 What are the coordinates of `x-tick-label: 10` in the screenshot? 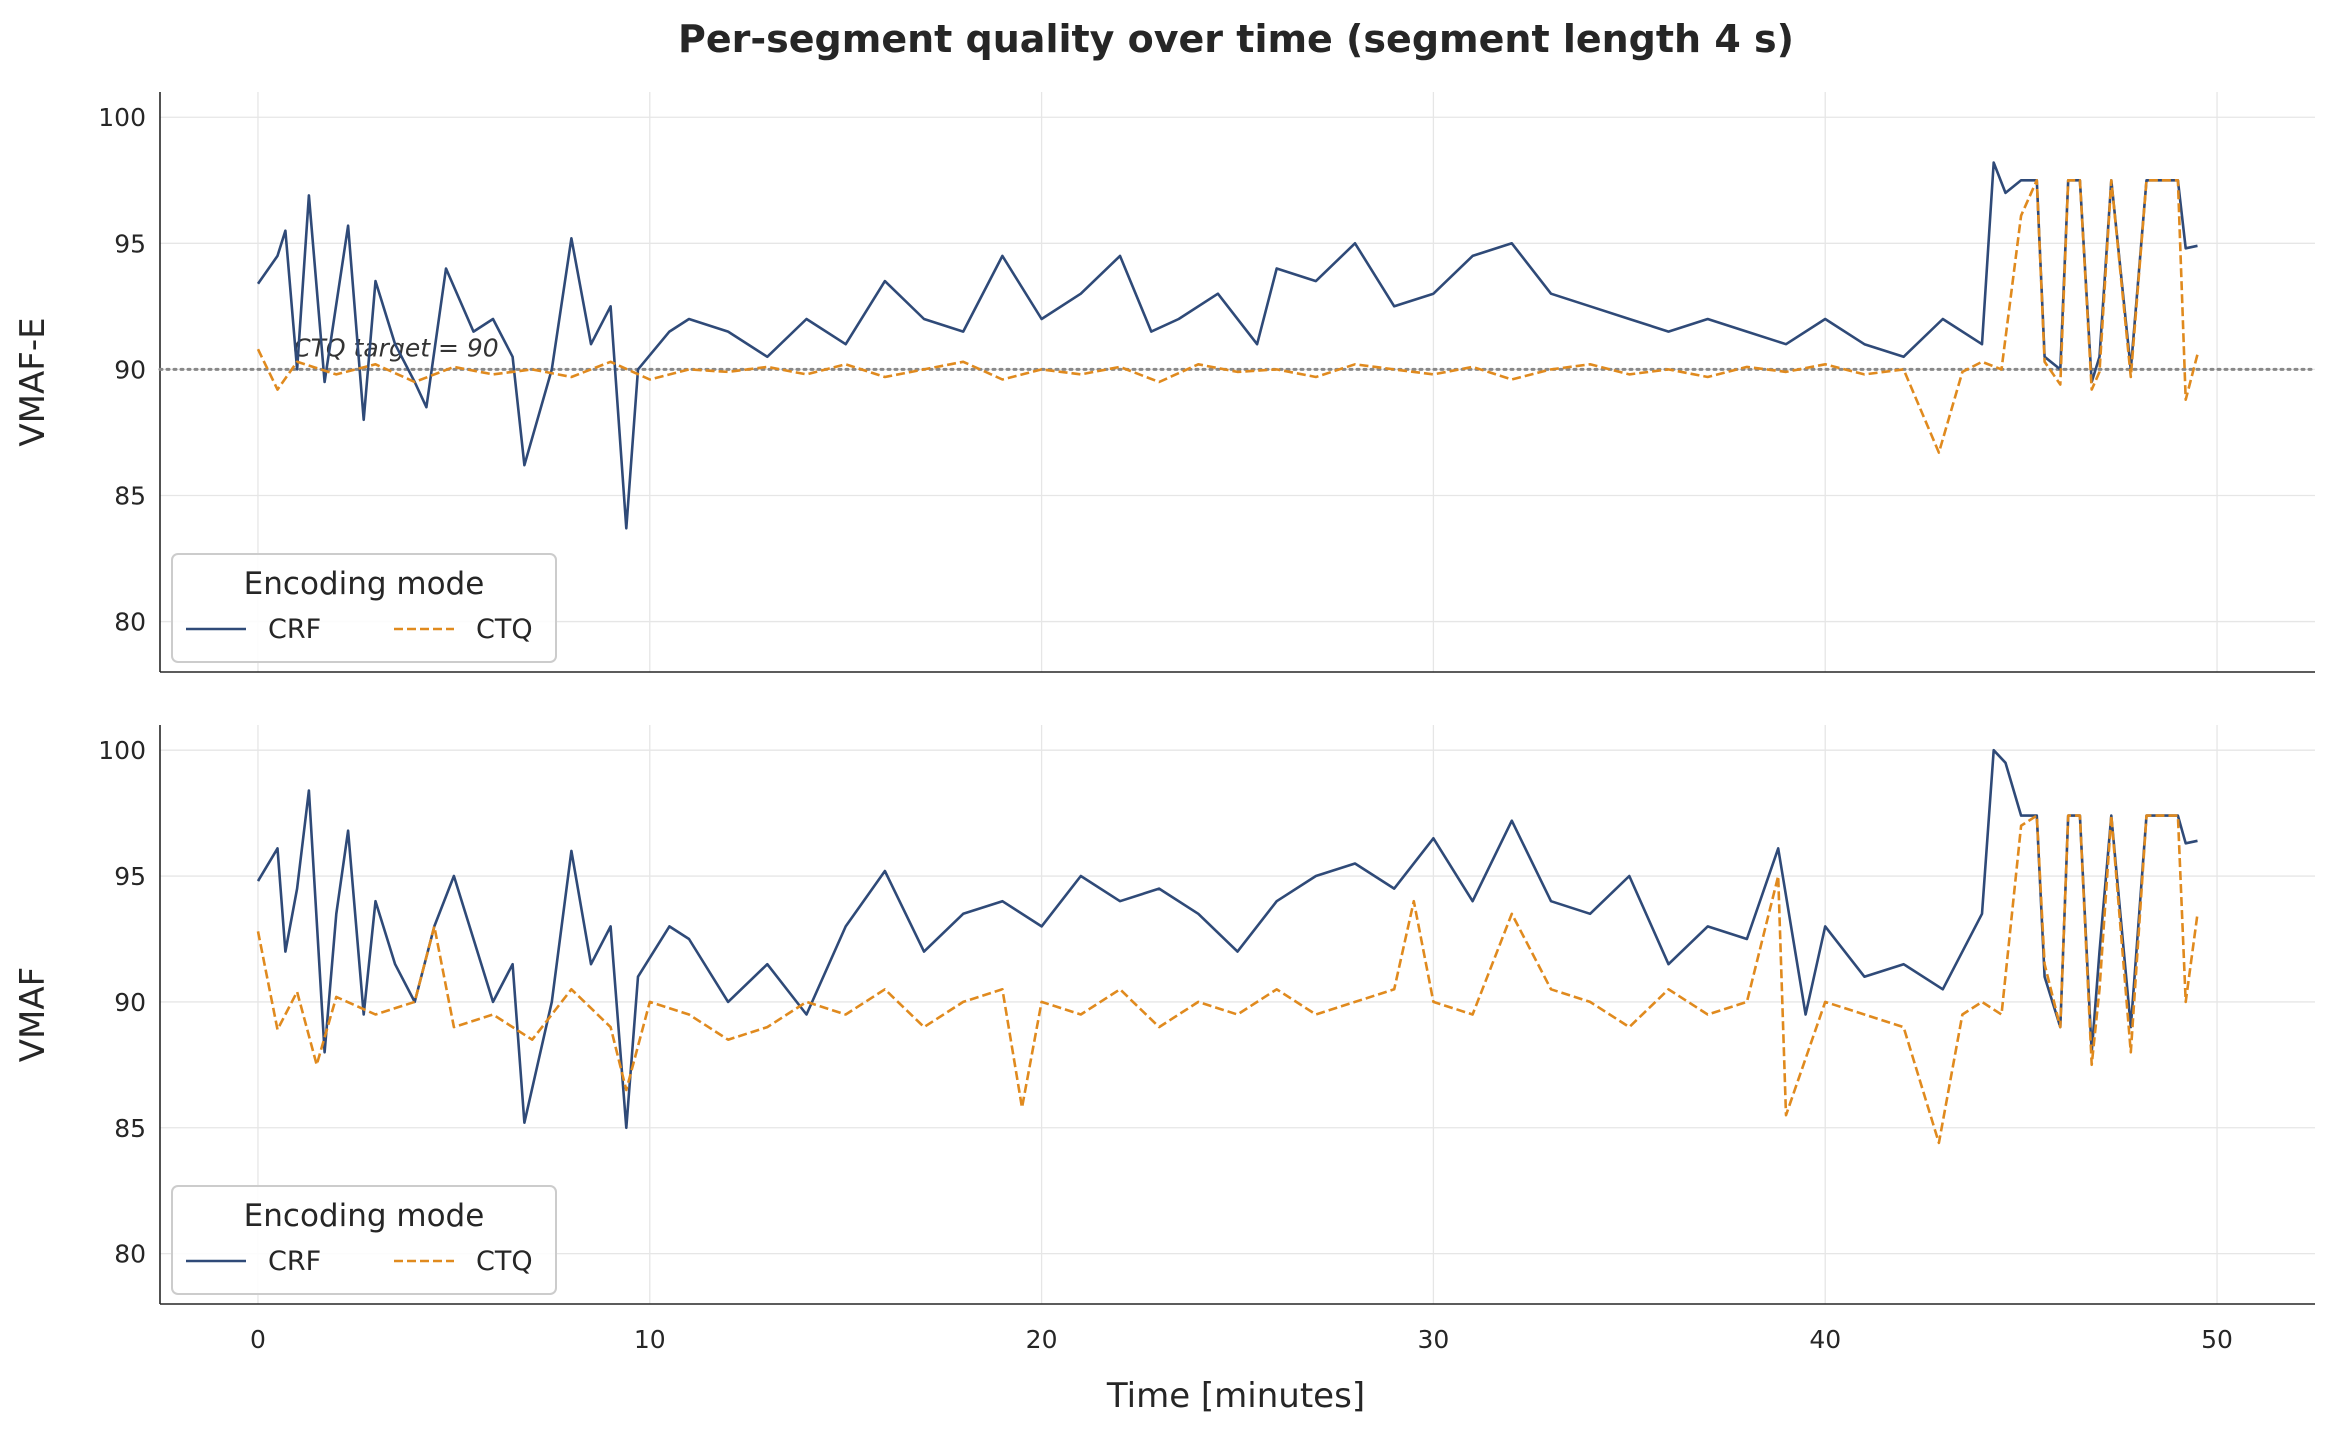 It's located at (650, 1339).